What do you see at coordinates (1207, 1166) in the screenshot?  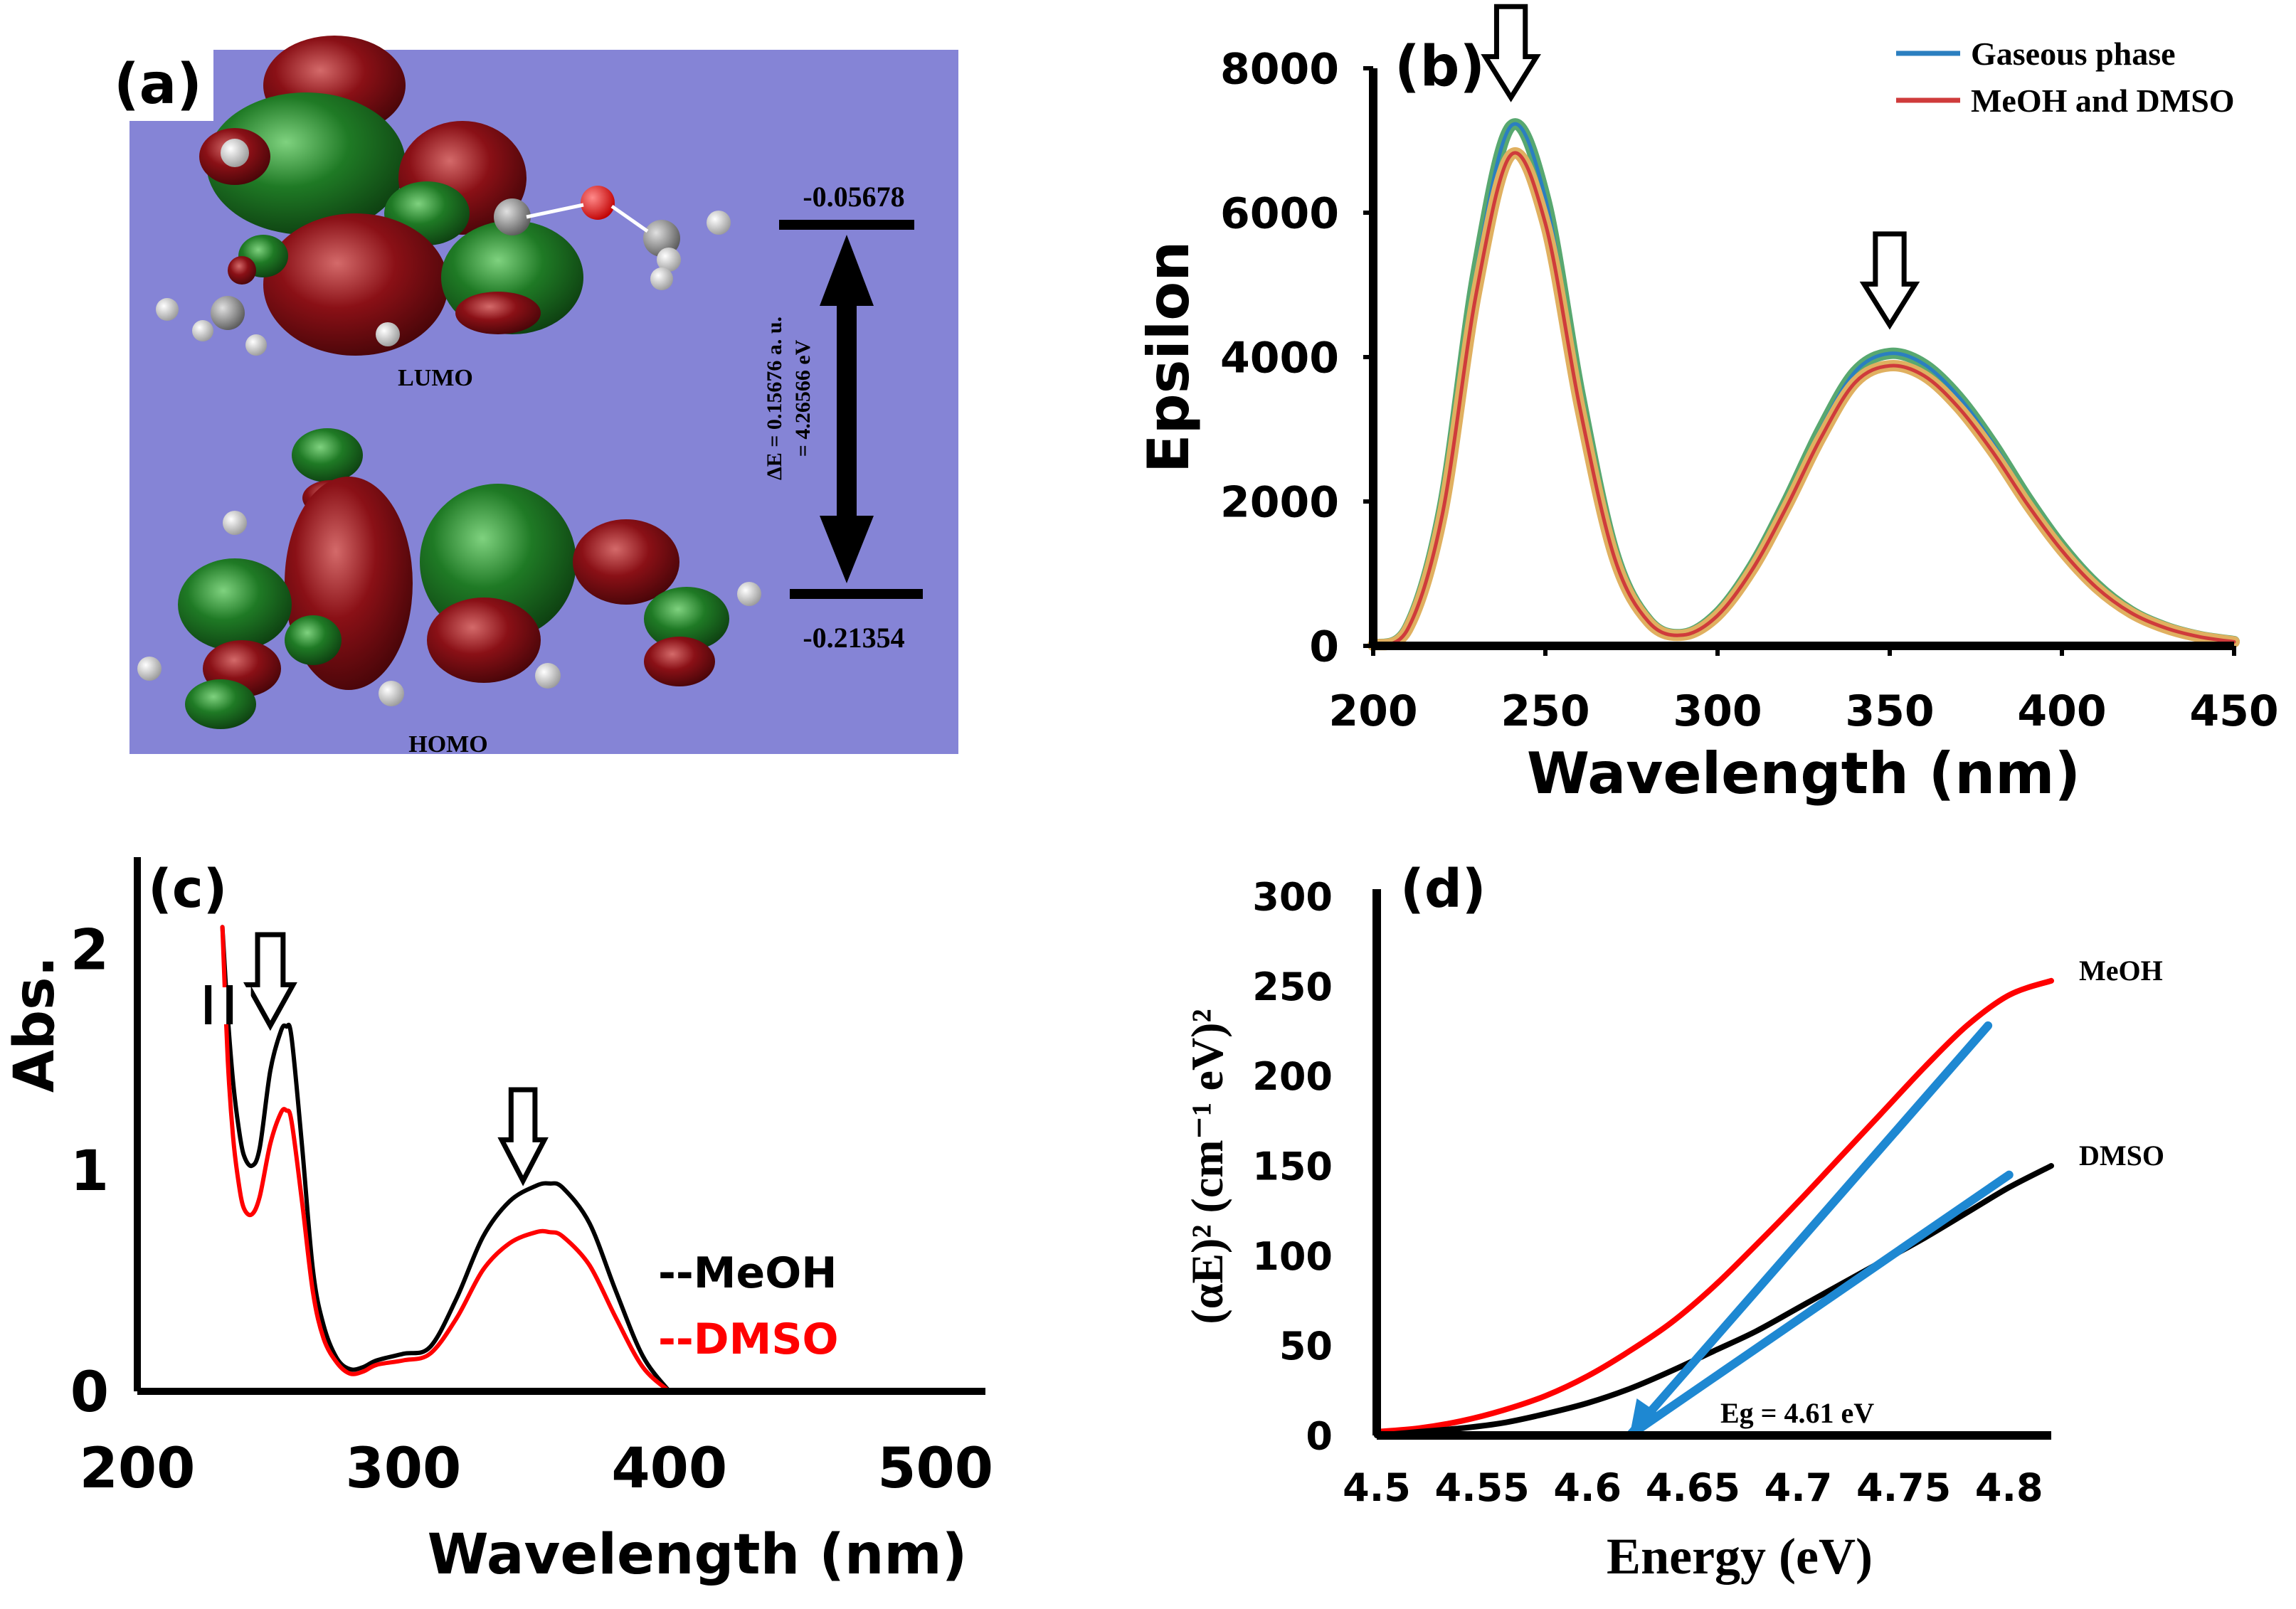 I see `y-axis-label: (αE)² (cm⁻¹ eV)²` at bounding box center [1207, 1166].